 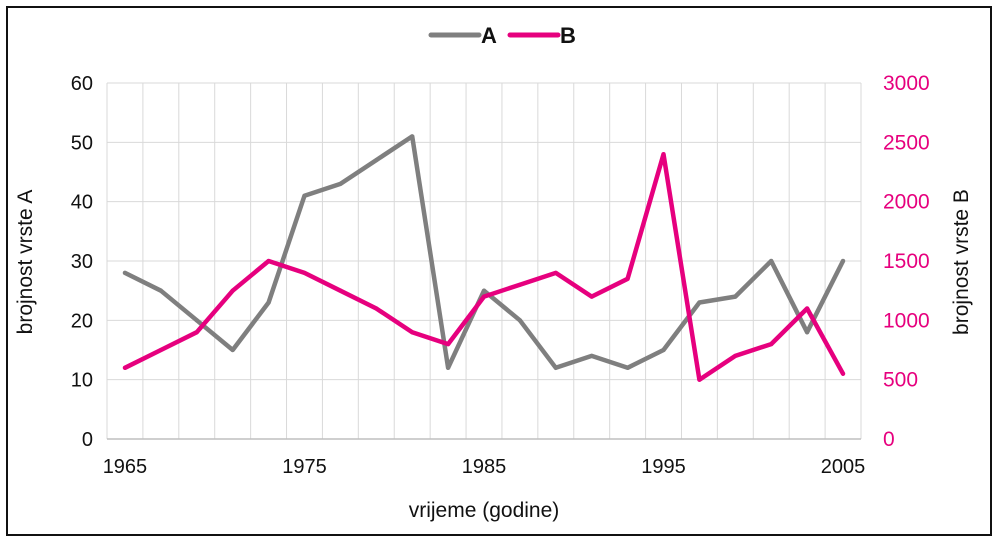 I want to click on y-right-tick-label: 3000, so click(x=906, y=83).